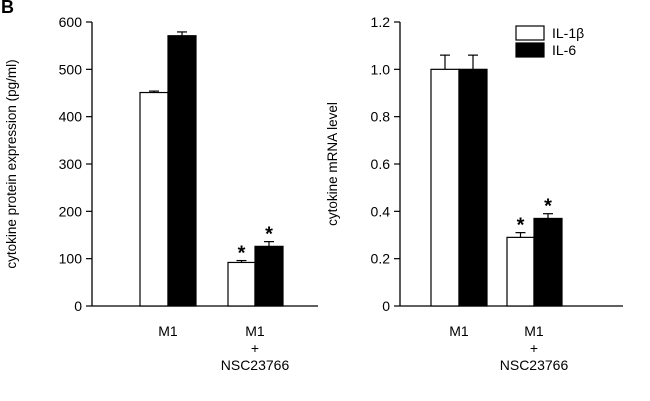  I want to click on y-tick-label: 0.2, so click(381, 259).